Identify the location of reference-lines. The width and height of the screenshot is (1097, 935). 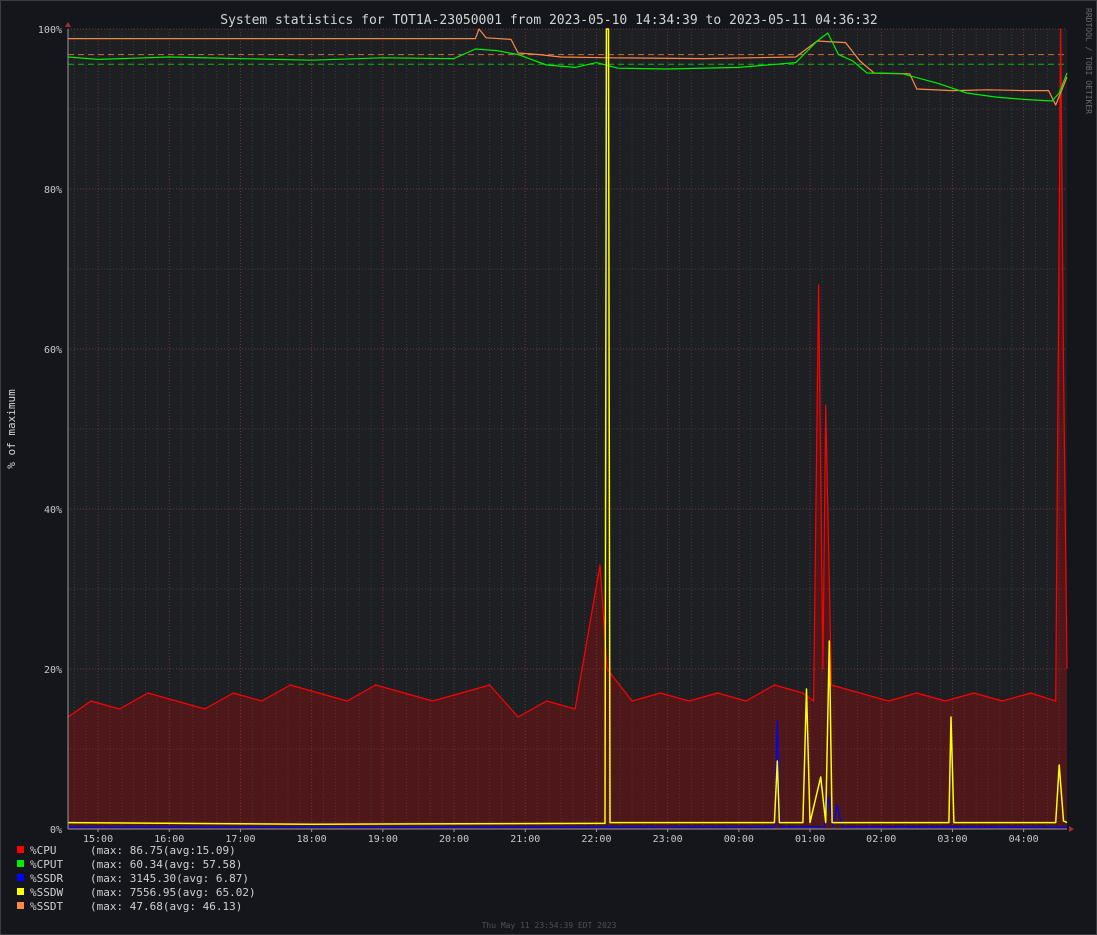
(567, 59).